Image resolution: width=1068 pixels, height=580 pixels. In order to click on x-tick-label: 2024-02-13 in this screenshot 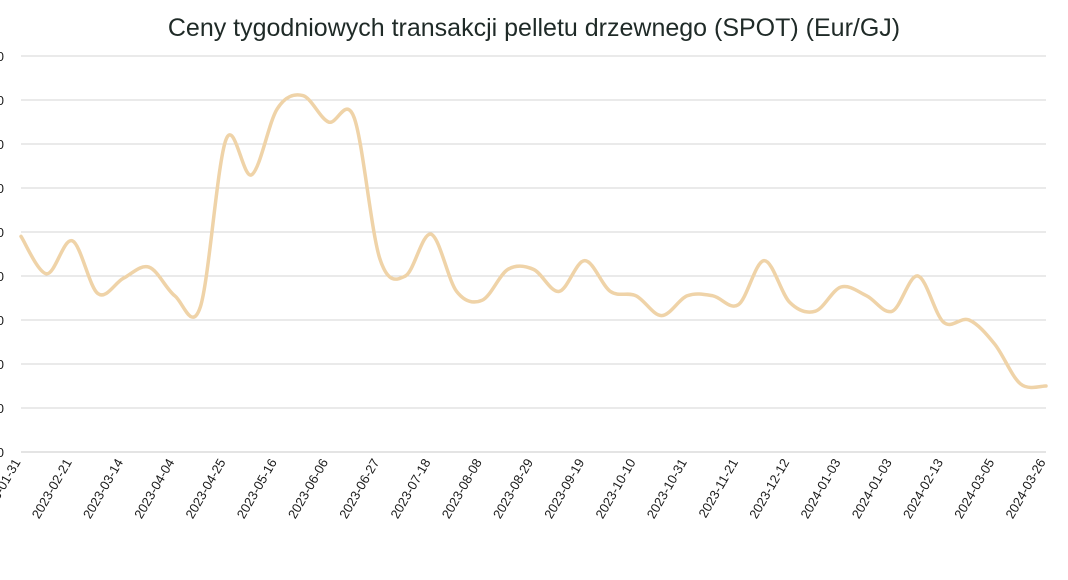, I will do `click(923, 488)`.